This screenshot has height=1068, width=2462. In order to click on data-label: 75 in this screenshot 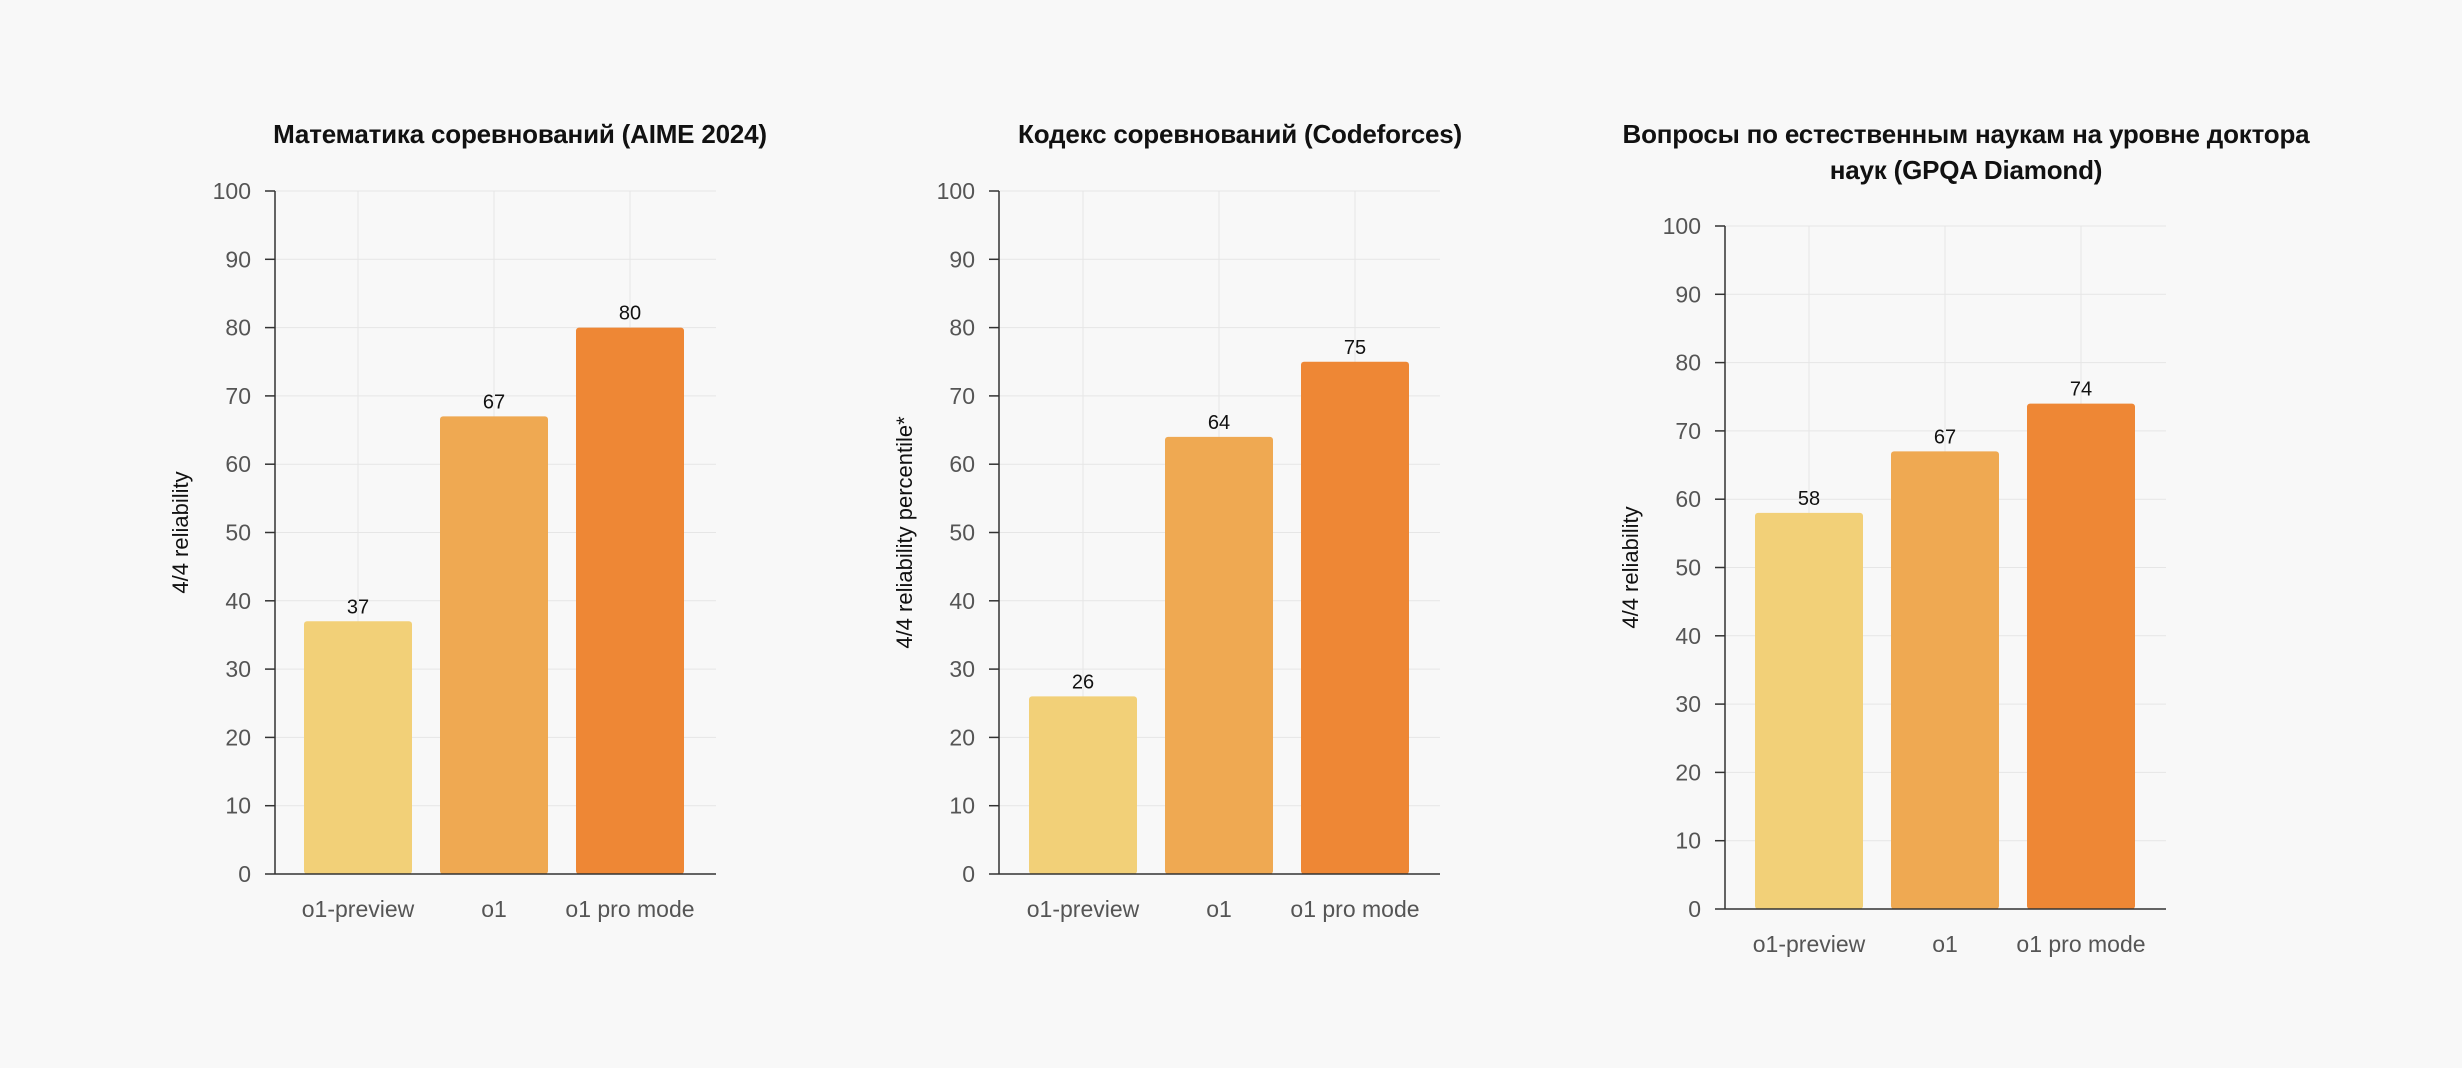, I will do `click(1355, 348)`.